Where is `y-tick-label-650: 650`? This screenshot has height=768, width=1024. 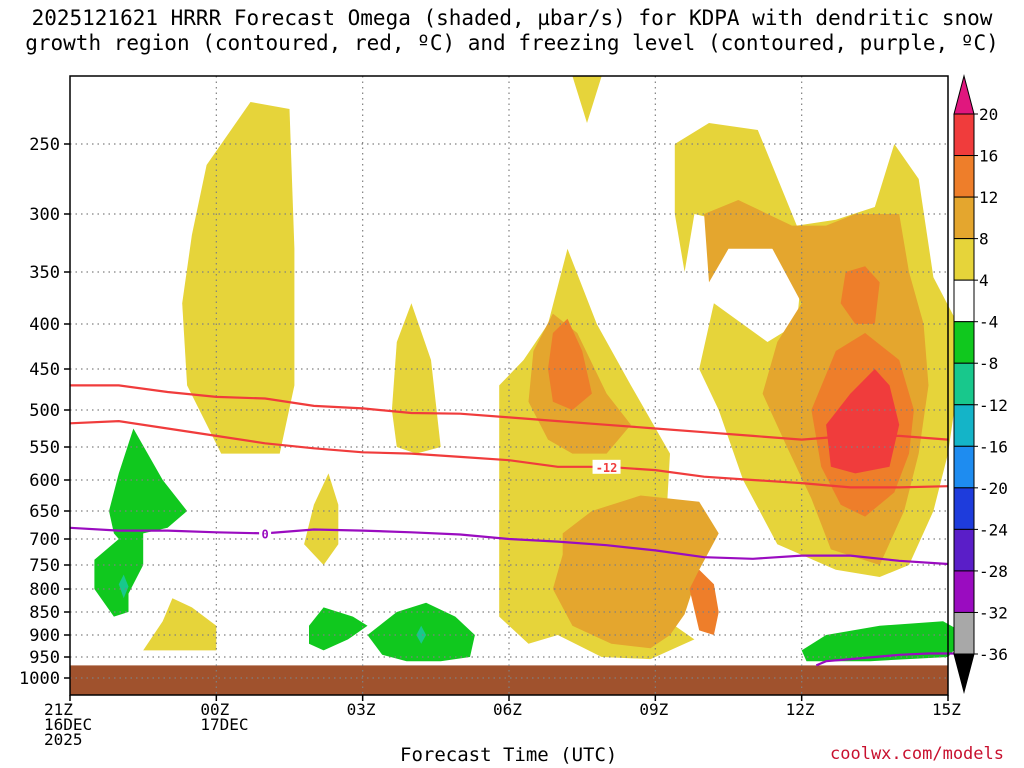
y-tick-label-650: 650 is located at coordinates (44, 512).